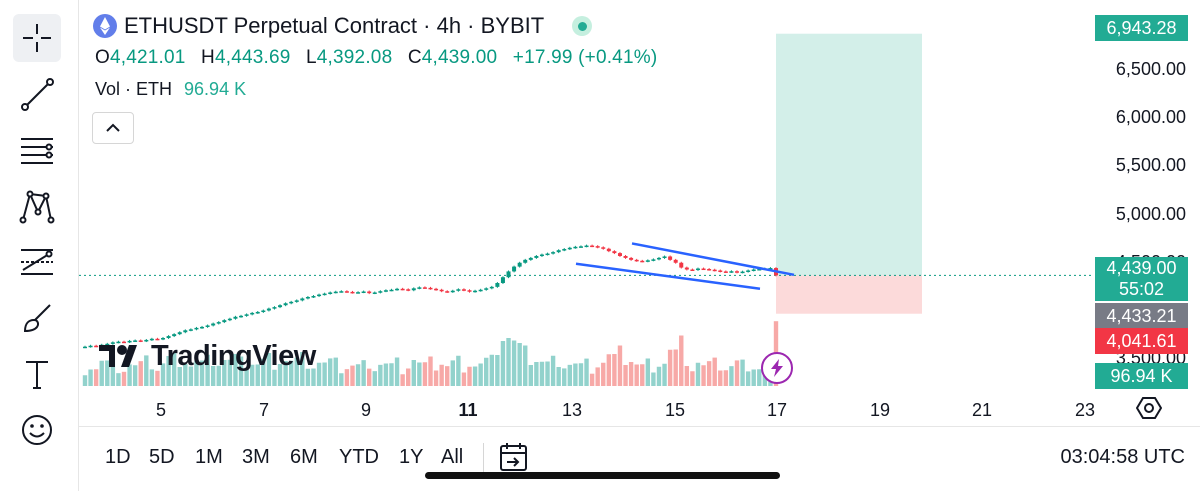 This screenshot has width=1200, height=492. What do you see at coordinates (452, 457) in the screenshot?
I see `range-all-button: All` at bounding box center [452, 457].